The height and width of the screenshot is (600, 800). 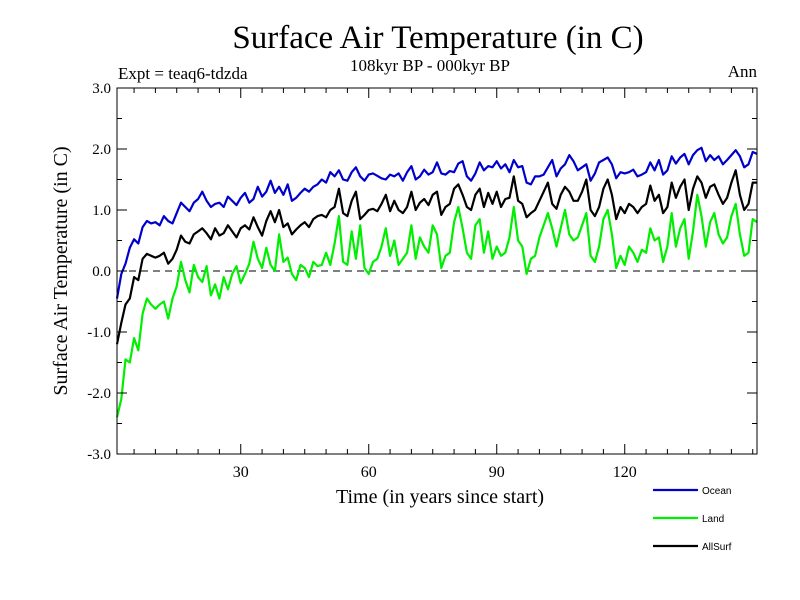 What do you see at coordinates (61, 270) in the screenshot?
I see `y-axis-label: Surface Air Temperature (in C)` at bounding box center [61, 270].